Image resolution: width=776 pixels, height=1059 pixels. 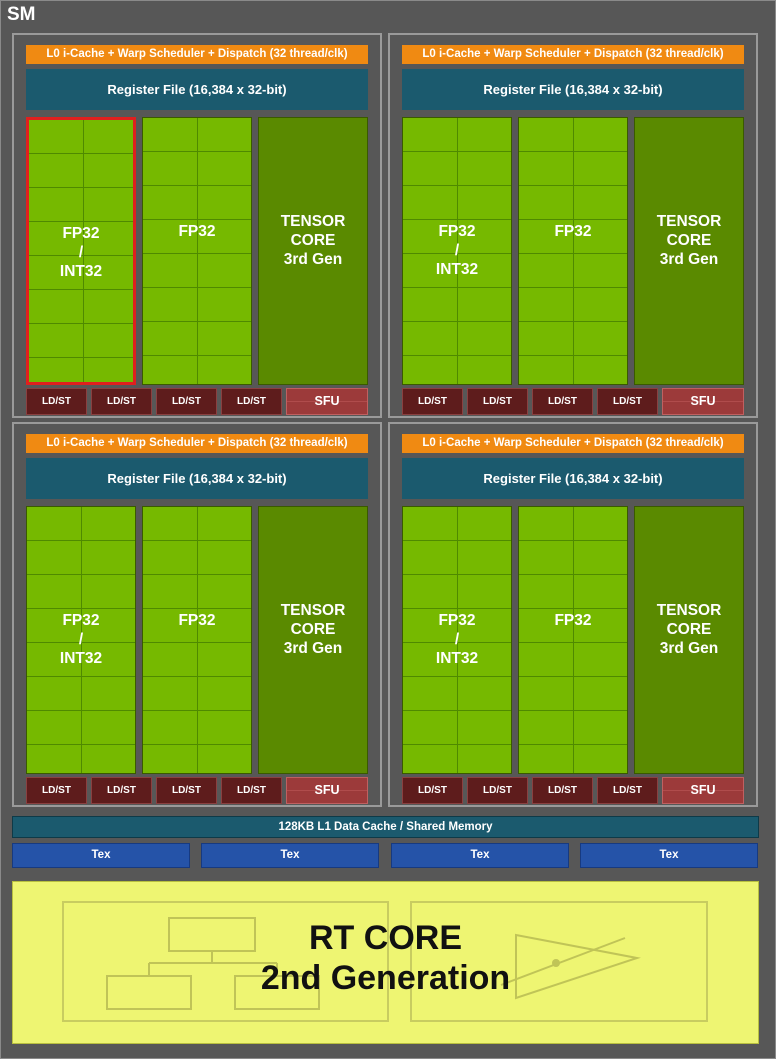 I want to click on l1-data-cache: 128KB L1 Data Cache / Shared Memory, so click(x=385, y=827).